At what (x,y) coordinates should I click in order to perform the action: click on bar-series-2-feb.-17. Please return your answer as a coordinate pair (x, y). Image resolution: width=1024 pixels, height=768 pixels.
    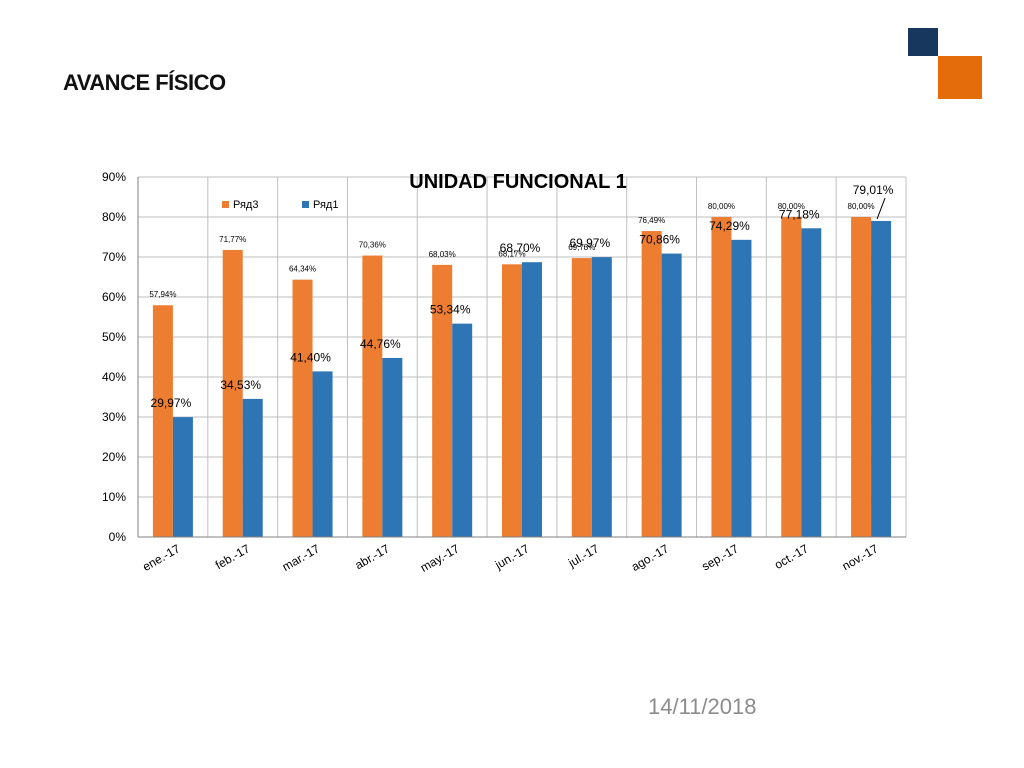
    Looking at the image, I should click on (252, 467).